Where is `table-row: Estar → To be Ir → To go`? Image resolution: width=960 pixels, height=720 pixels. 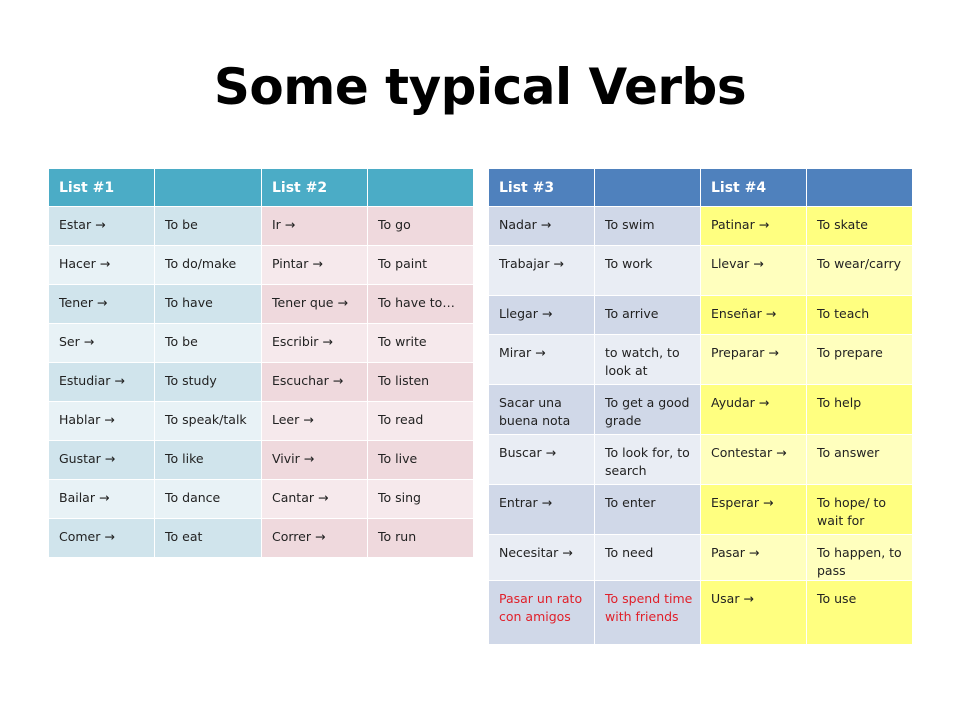 table-row: Estar → To be Ir → To go is located at coordinates (261, 226).